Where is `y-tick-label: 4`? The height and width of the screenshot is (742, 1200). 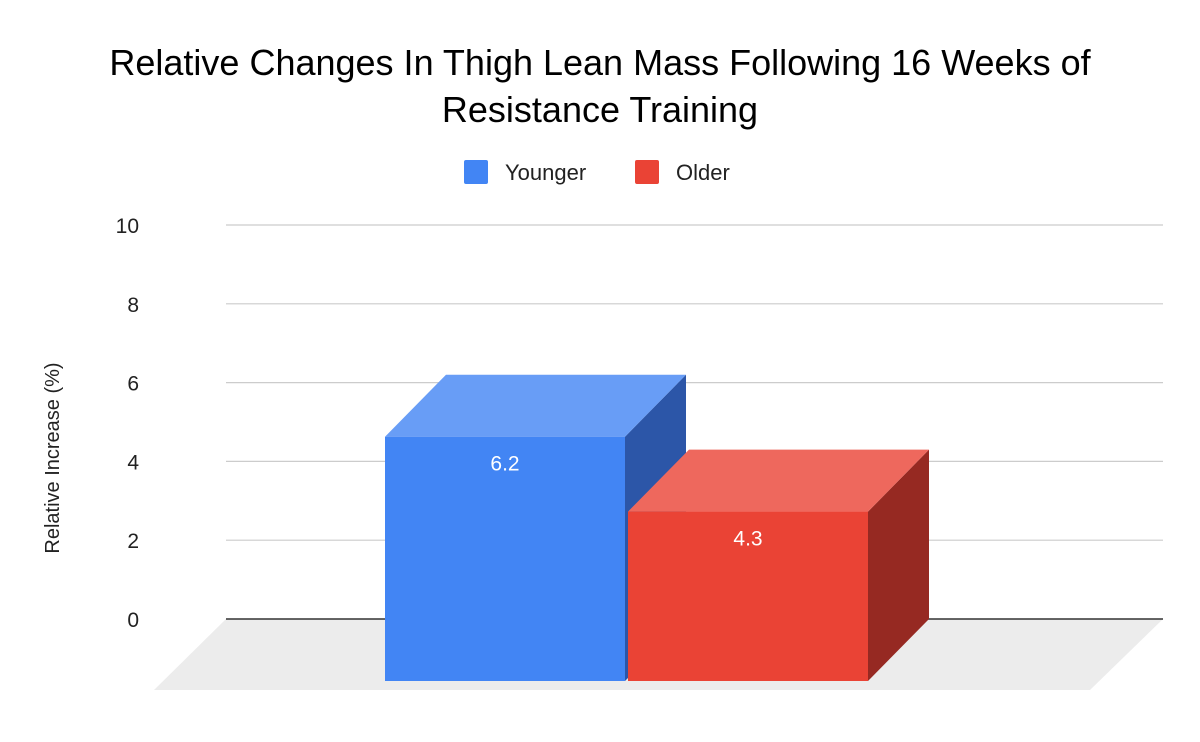 y-tick-label: 4 is located at coordinates (133, 462).